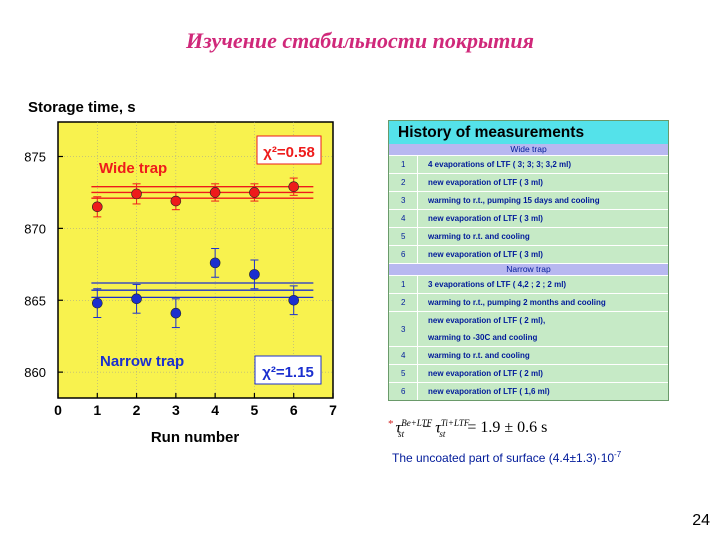  Describe the element at coordinates (543, 284) in the screenshot. I see `row-description: 3 evaporations of LTF ( 4,2 ; 2 ; 2 ml)` at that location.